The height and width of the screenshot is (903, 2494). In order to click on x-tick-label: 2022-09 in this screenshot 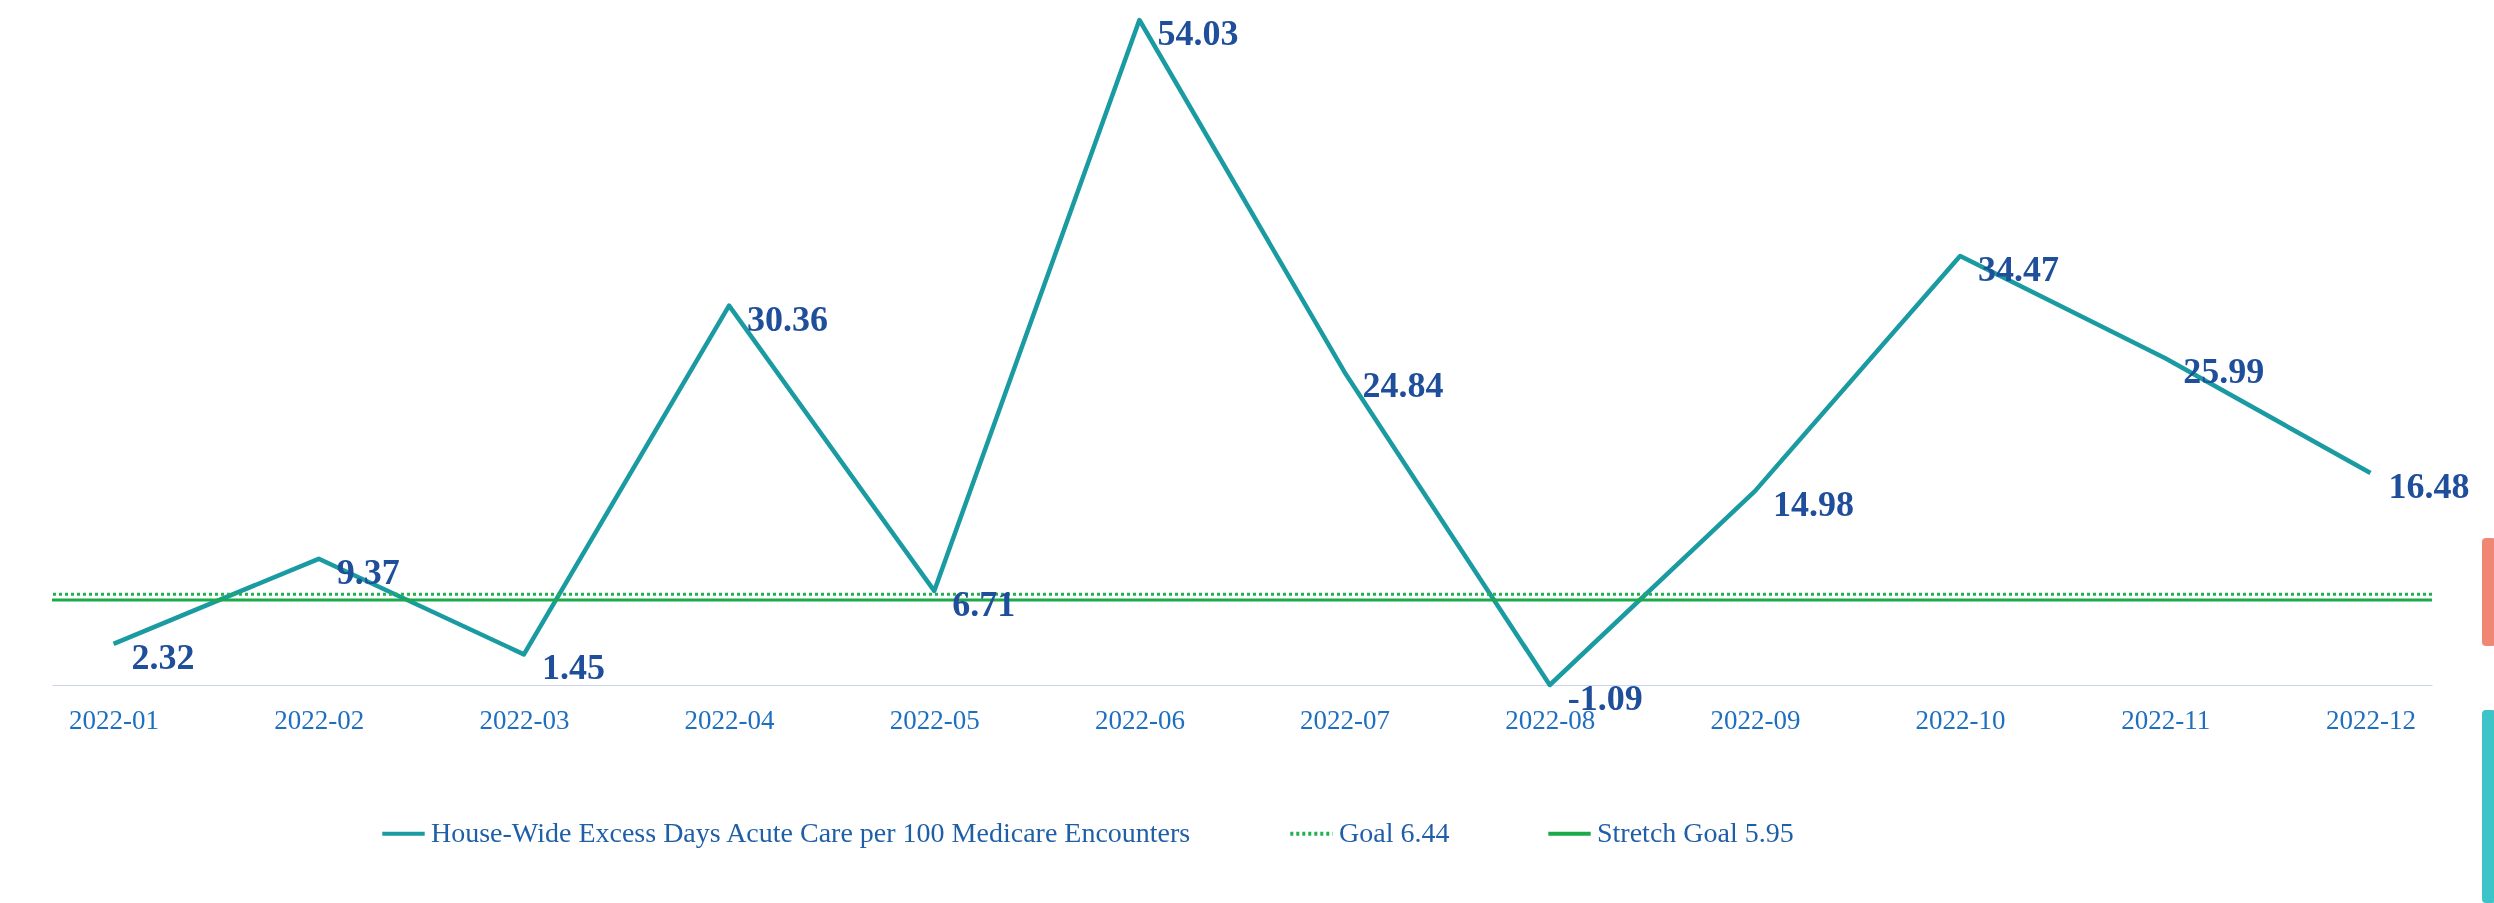, I will do `click(1755, 719)`.